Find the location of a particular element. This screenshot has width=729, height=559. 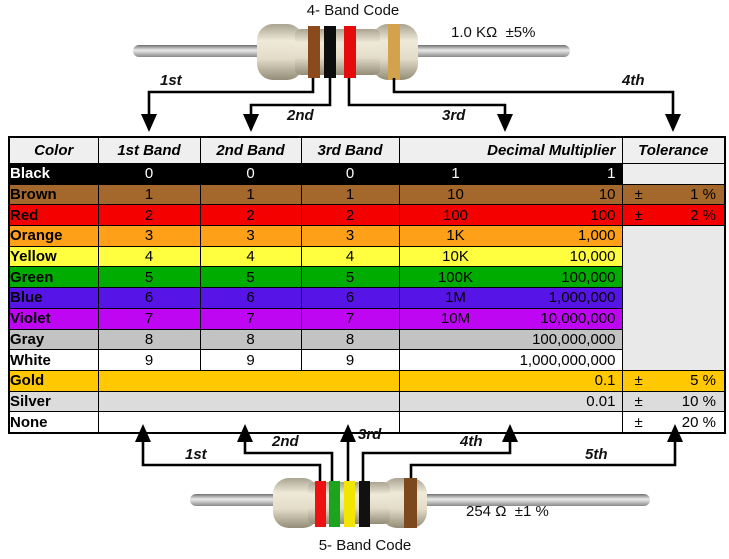

color-name-cell: Gray is located at coordinates (53, 339).